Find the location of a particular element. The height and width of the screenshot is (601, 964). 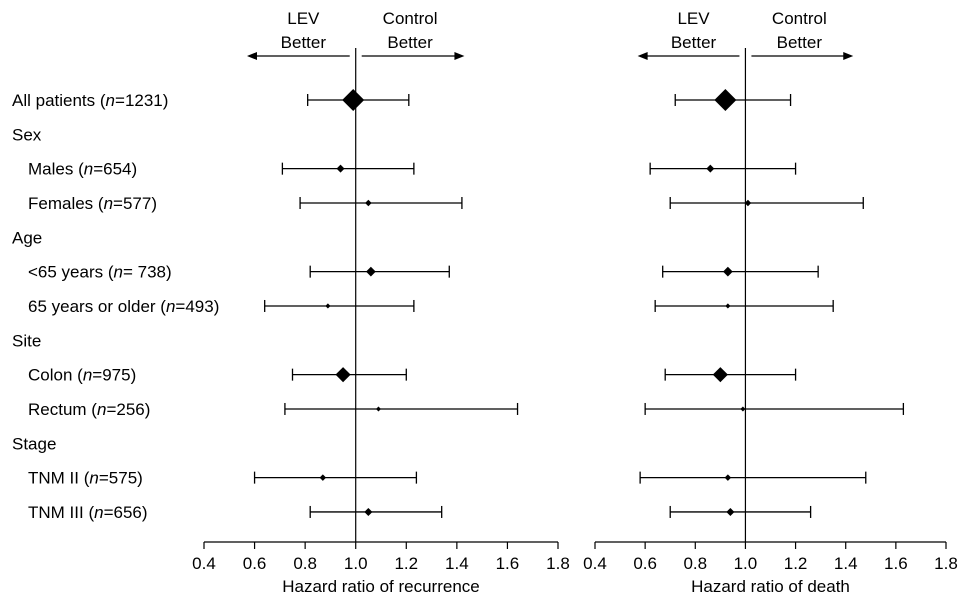

group-header-label: Age is located at coordinates (27, 237).